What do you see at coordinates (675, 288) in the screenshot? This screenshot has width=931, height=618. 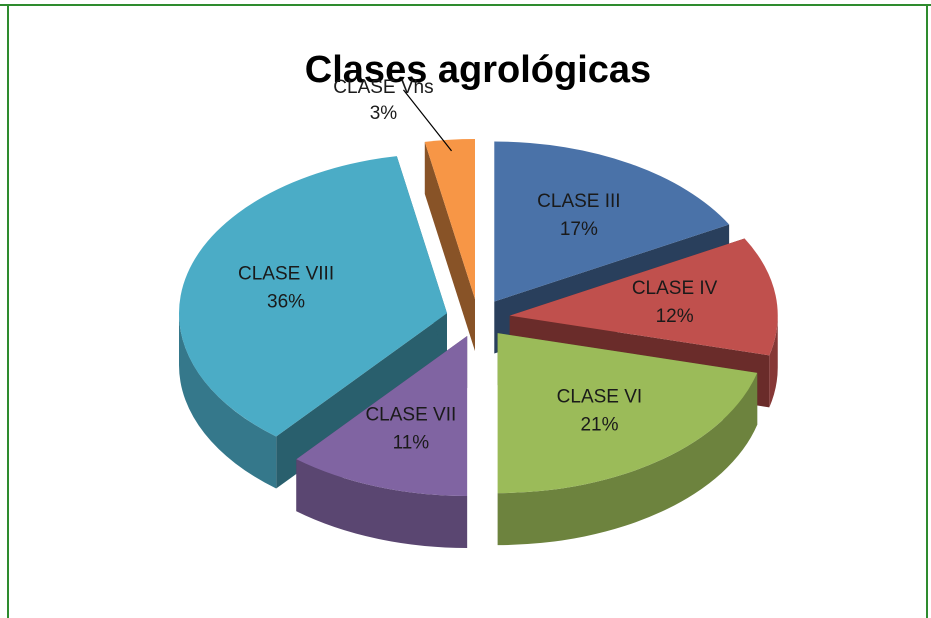 I see `data-label-name: CLASE IV` at bounding box center [675, 288].